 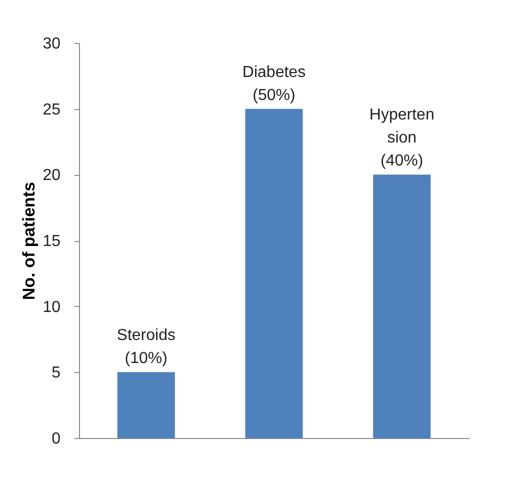 What do you see at coordinates (401, 138) in the screenshot?
I see `x-tick-label: Hyperten sion (40%)` at bounding box center [401, 138].